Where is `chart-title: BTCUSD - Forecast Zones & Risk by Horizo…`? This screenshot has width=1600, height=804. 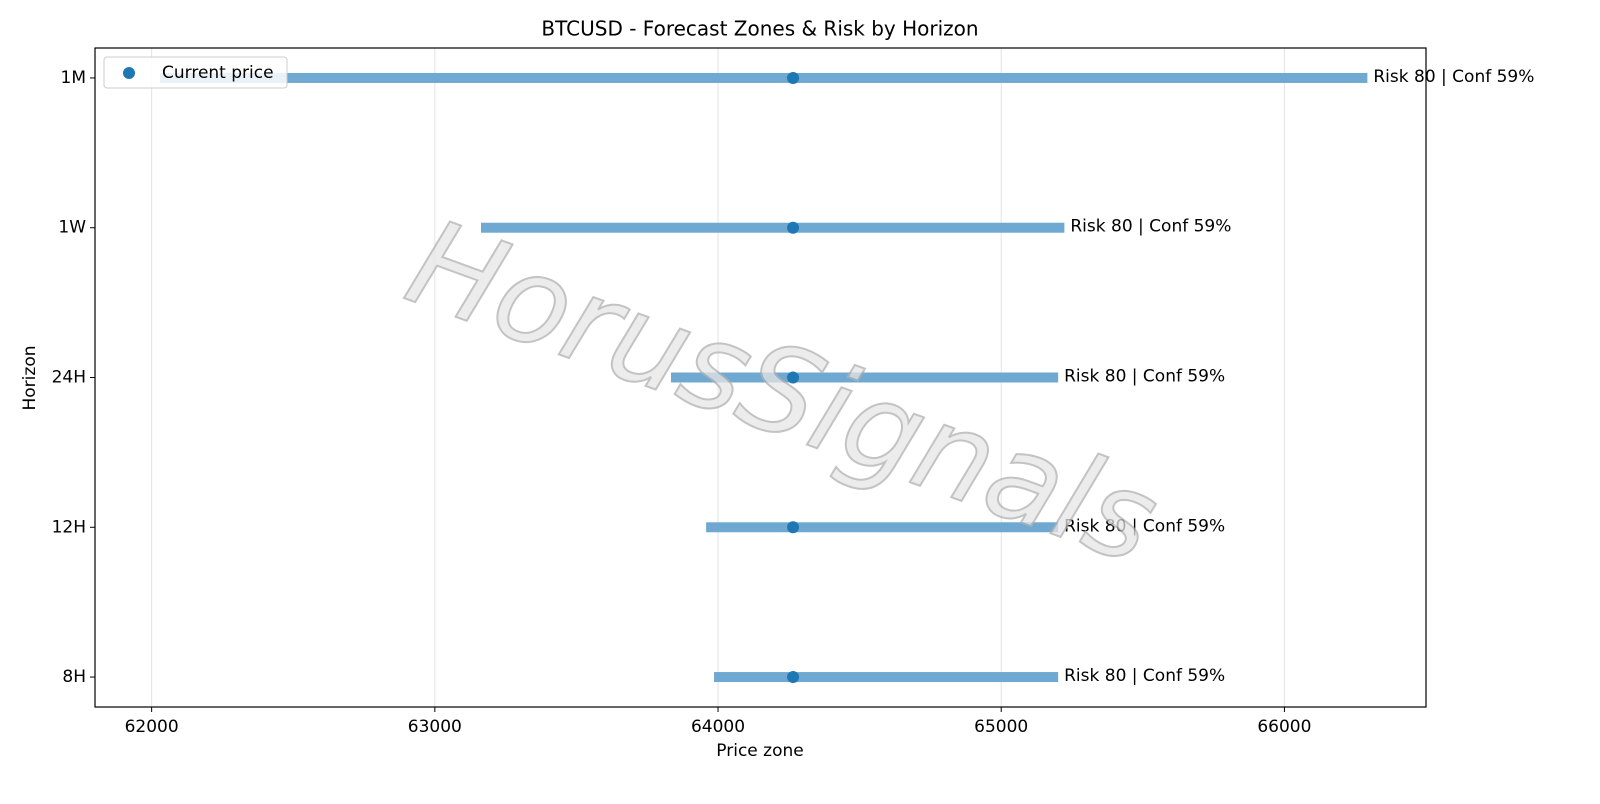
chart-title: BTCUSD - Forecast Zones & Risk by Horizo… is located at coordinates (759, 29).